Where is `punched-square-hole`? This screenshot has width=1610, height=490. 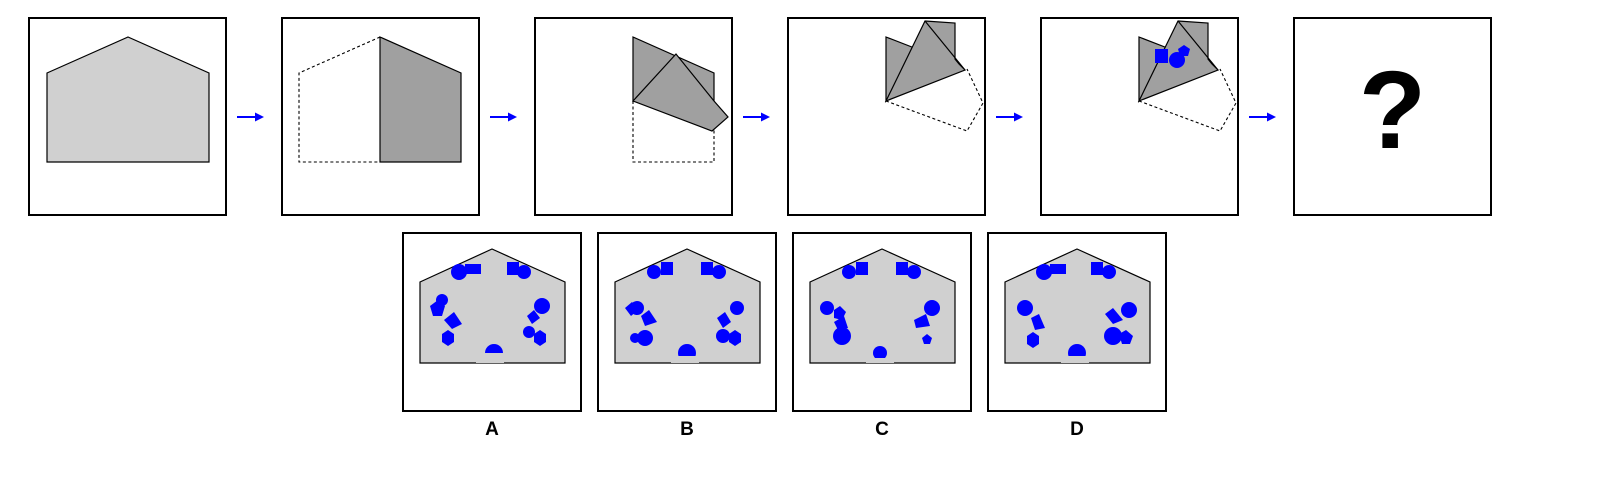
punched-square-hole is located at coordinates (1161, 56).